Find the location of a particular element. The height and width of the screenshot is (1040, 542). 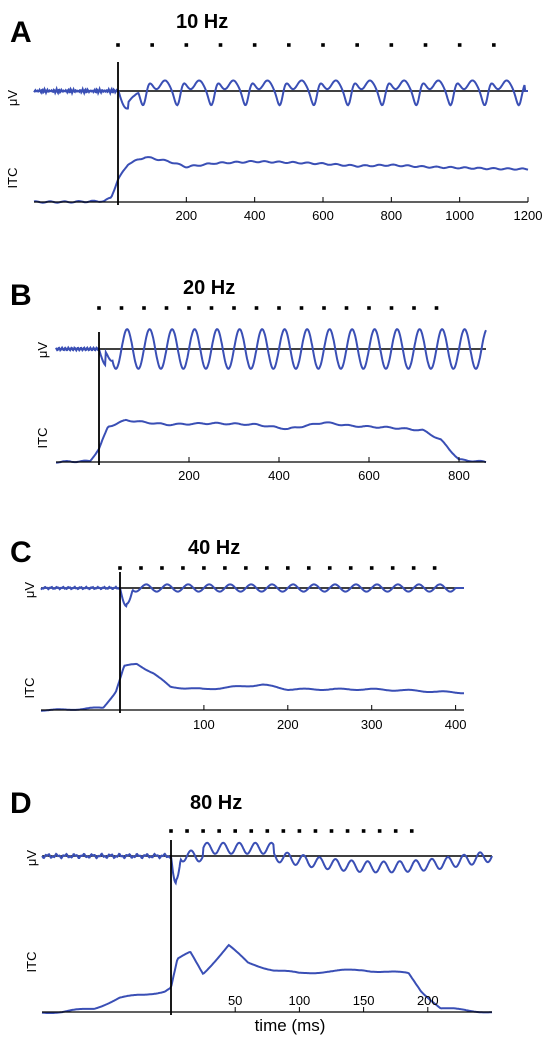

panel-title: 10 Hz is located at coordinates (202, 22).